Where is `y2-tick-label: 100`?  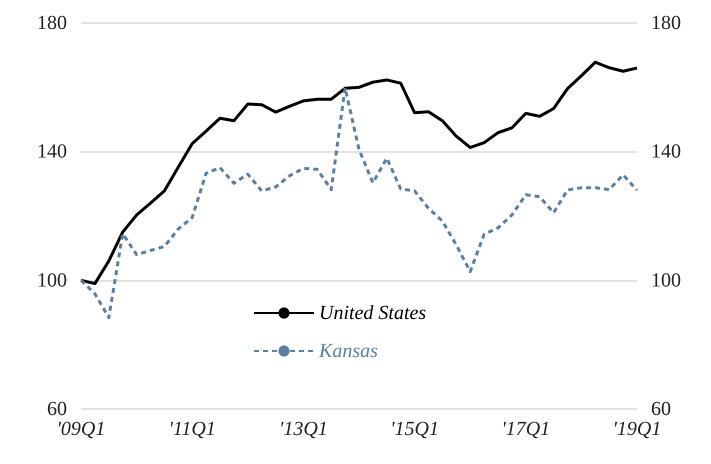 y2-tick-label: 100 is located at coordinates (666, 280).